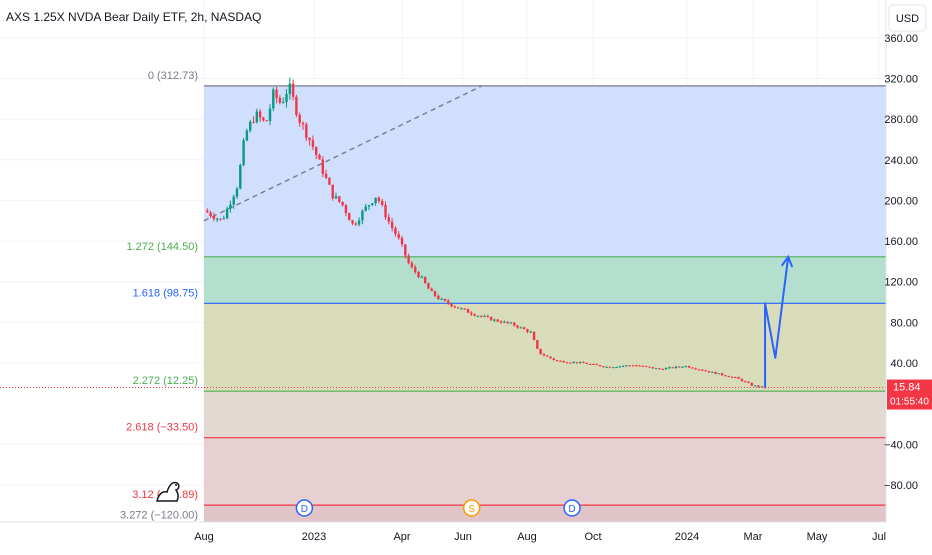 This screenshot has width=932, height=555. I want to click on fib-level-label: 1.272 (144.50), so click(162, 247).